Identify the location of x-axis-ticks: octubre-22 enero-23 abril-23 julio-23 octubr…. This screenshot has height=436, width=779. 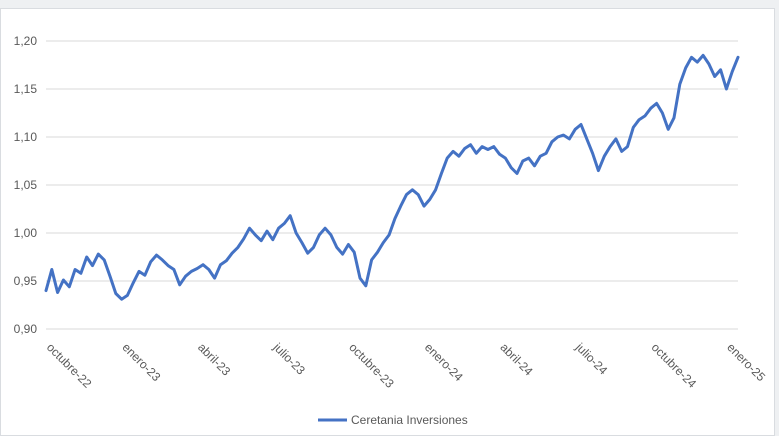
(406, 365).